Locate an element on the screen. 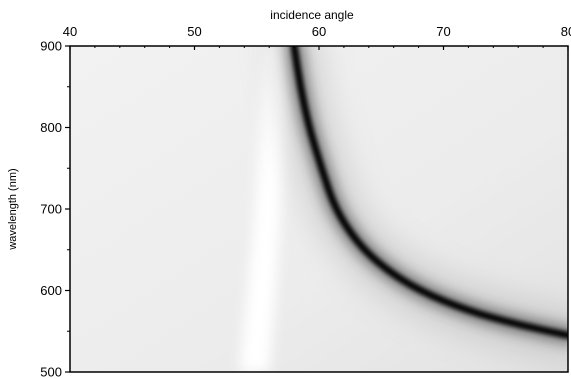 The width and height of the screenshot is (571, 379). x-tick-label: 70 is located at coordinates (443, 31).